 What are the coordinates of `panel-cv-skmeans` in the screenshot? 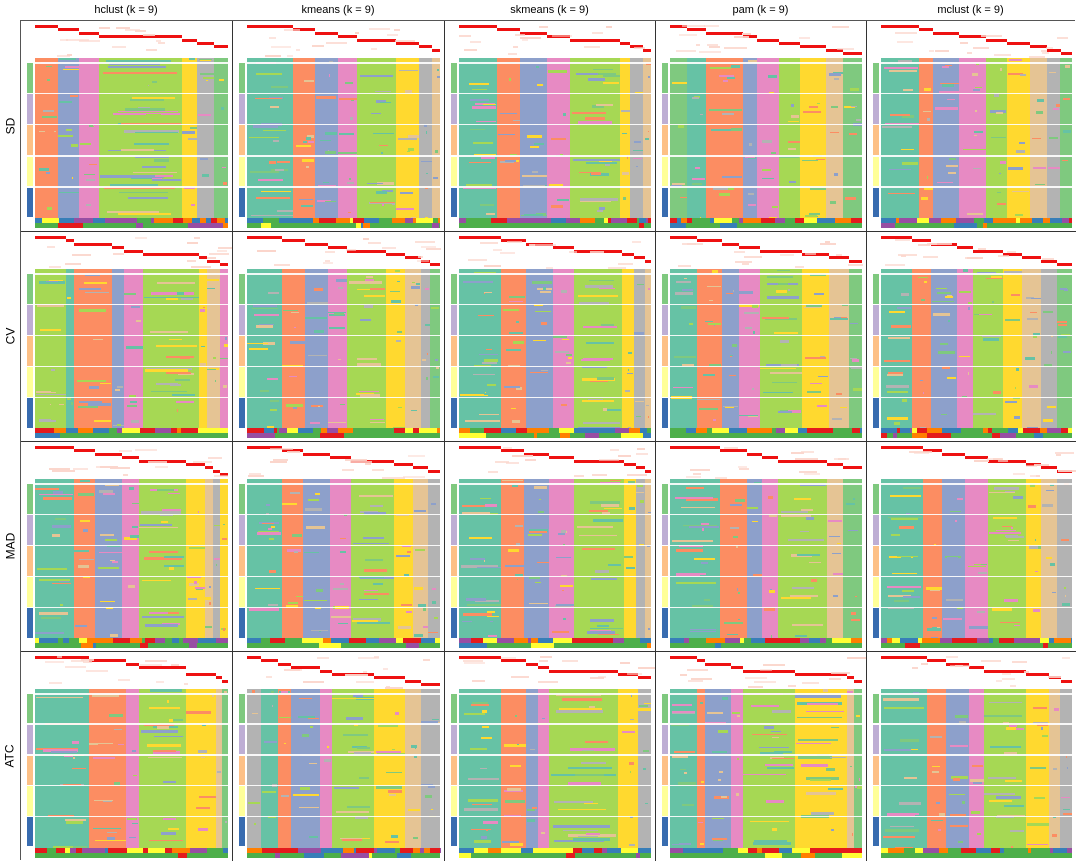 It's located at (550, 337).